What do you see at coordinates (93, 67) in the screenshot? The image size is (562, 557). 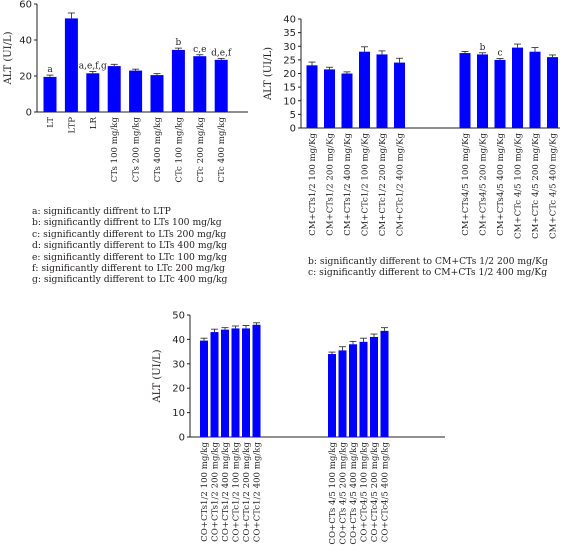 I see `chart1-significance-label: a,e,f,g` at bounding box center [93, 67].